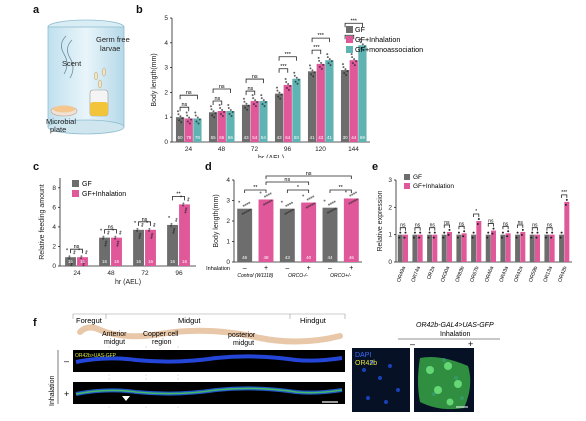  Describe the element at coordinates (114, 334) in the screenshot. I see `label-anterior: Anterior` at that location.